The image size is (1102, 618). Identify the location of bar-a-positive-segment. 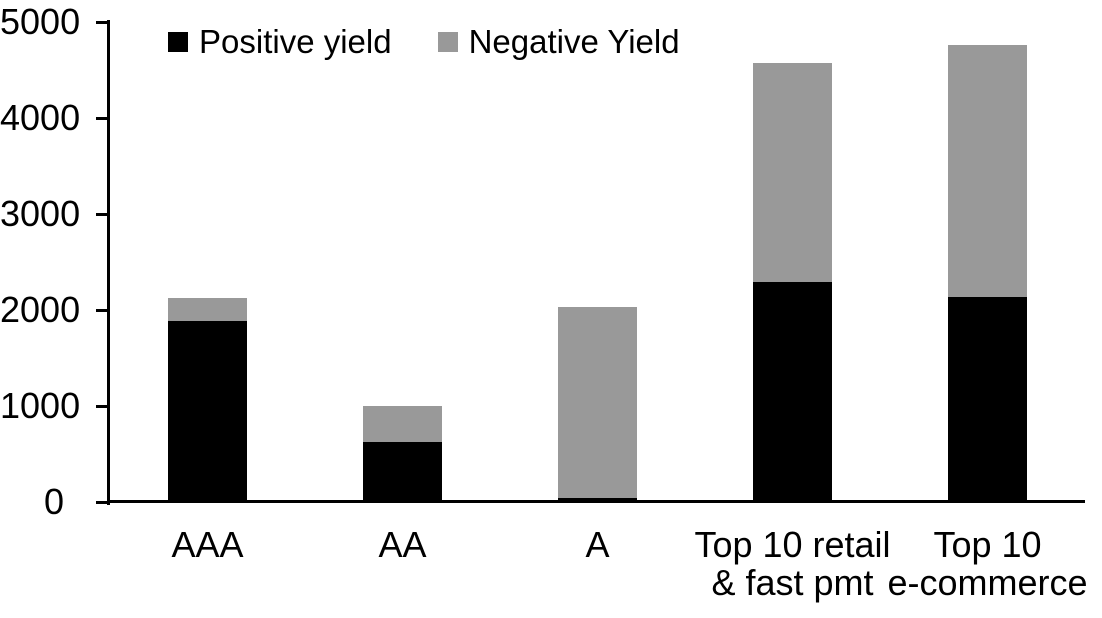
(597, 500).